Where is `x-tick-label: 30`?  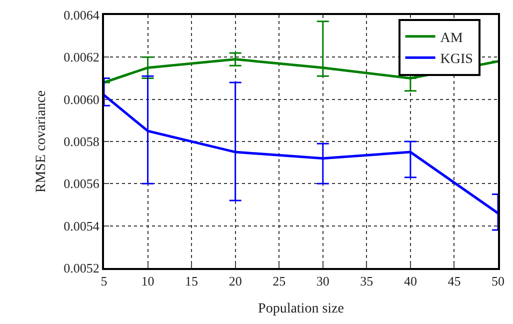
x-tick-label: 30 is located at coordinates (323, 281).